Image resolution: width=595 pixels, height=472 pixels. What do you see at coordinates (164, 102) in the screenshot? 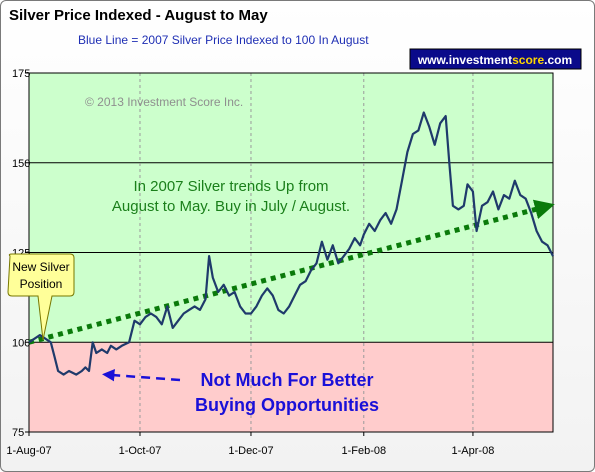
I see `watermark: © 2013 Investment Score Inc.` at bounding box center [164, 102].